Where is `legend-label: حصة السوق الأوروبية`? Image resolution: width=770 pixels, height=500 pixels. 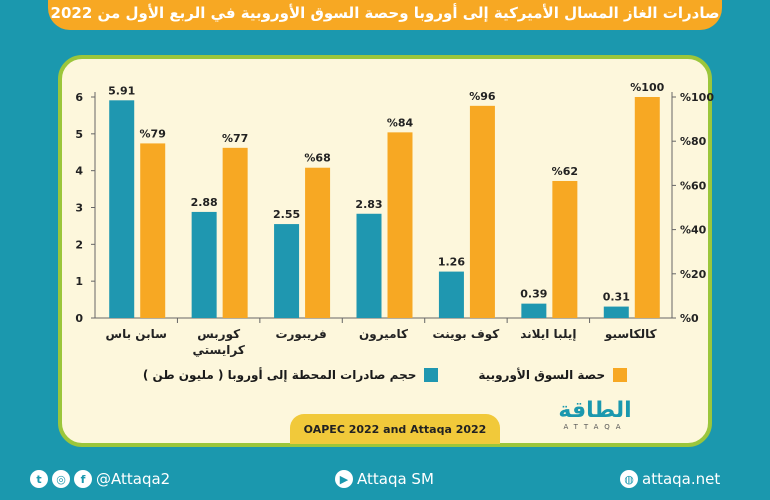 legend-label: حصة السوق الأوروبية is located at coordinates (542, 375).